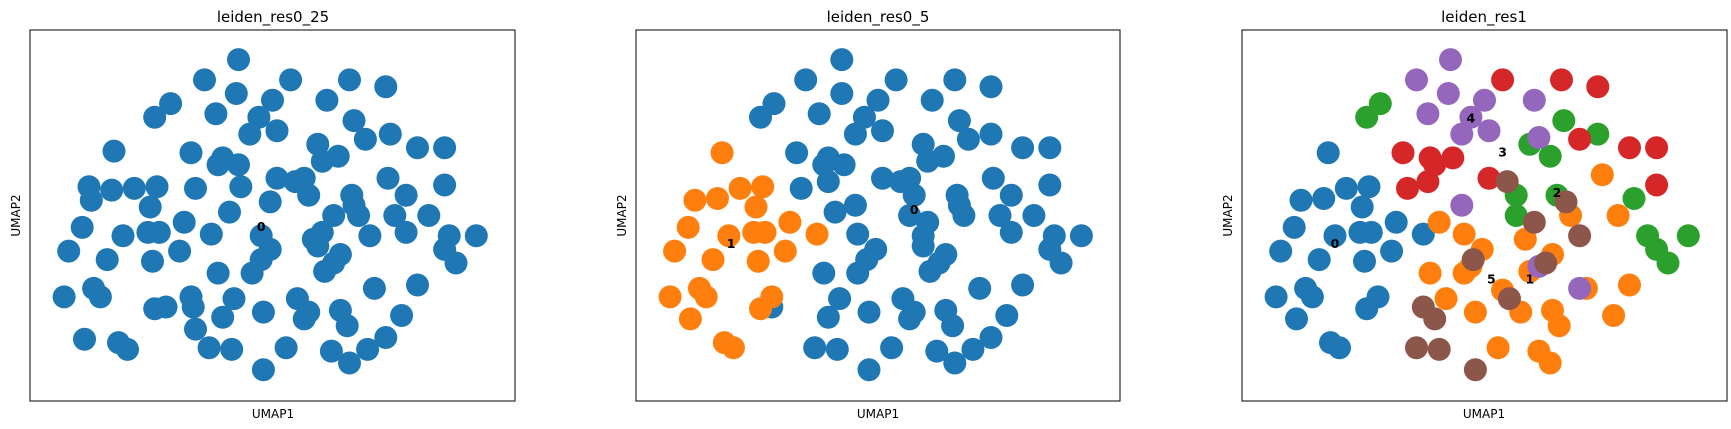 The height and width of the screenshot is (429, 1731). Describe the element at coordinates (823, 226) in the screenshot. I see `cluster-labels: 01` at that location.